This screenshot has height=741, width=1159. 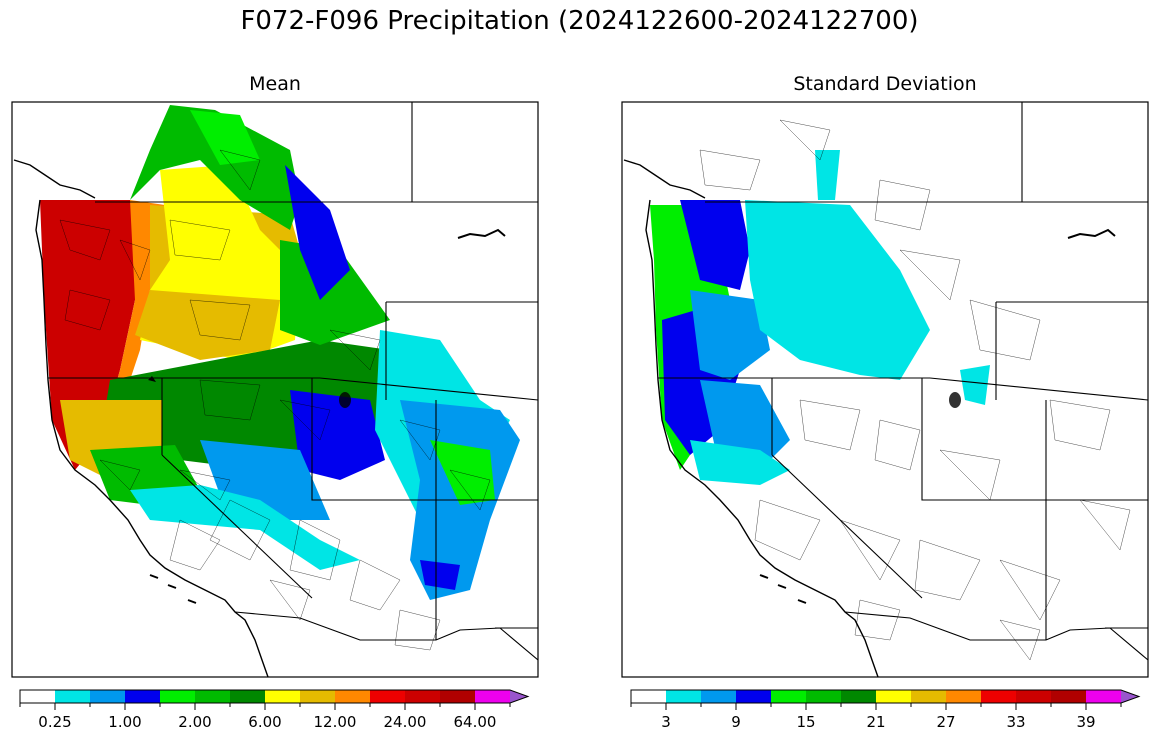 I want to click on colorbar-tick-label: 1.00, so click(x=124, y=722).